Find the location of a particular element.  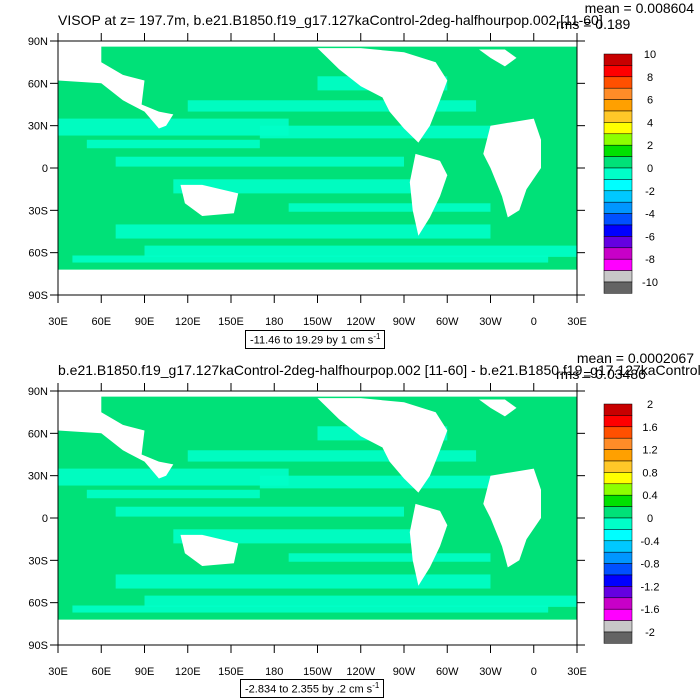

x-tick-label: 0 is located at coordinates (534, 322).